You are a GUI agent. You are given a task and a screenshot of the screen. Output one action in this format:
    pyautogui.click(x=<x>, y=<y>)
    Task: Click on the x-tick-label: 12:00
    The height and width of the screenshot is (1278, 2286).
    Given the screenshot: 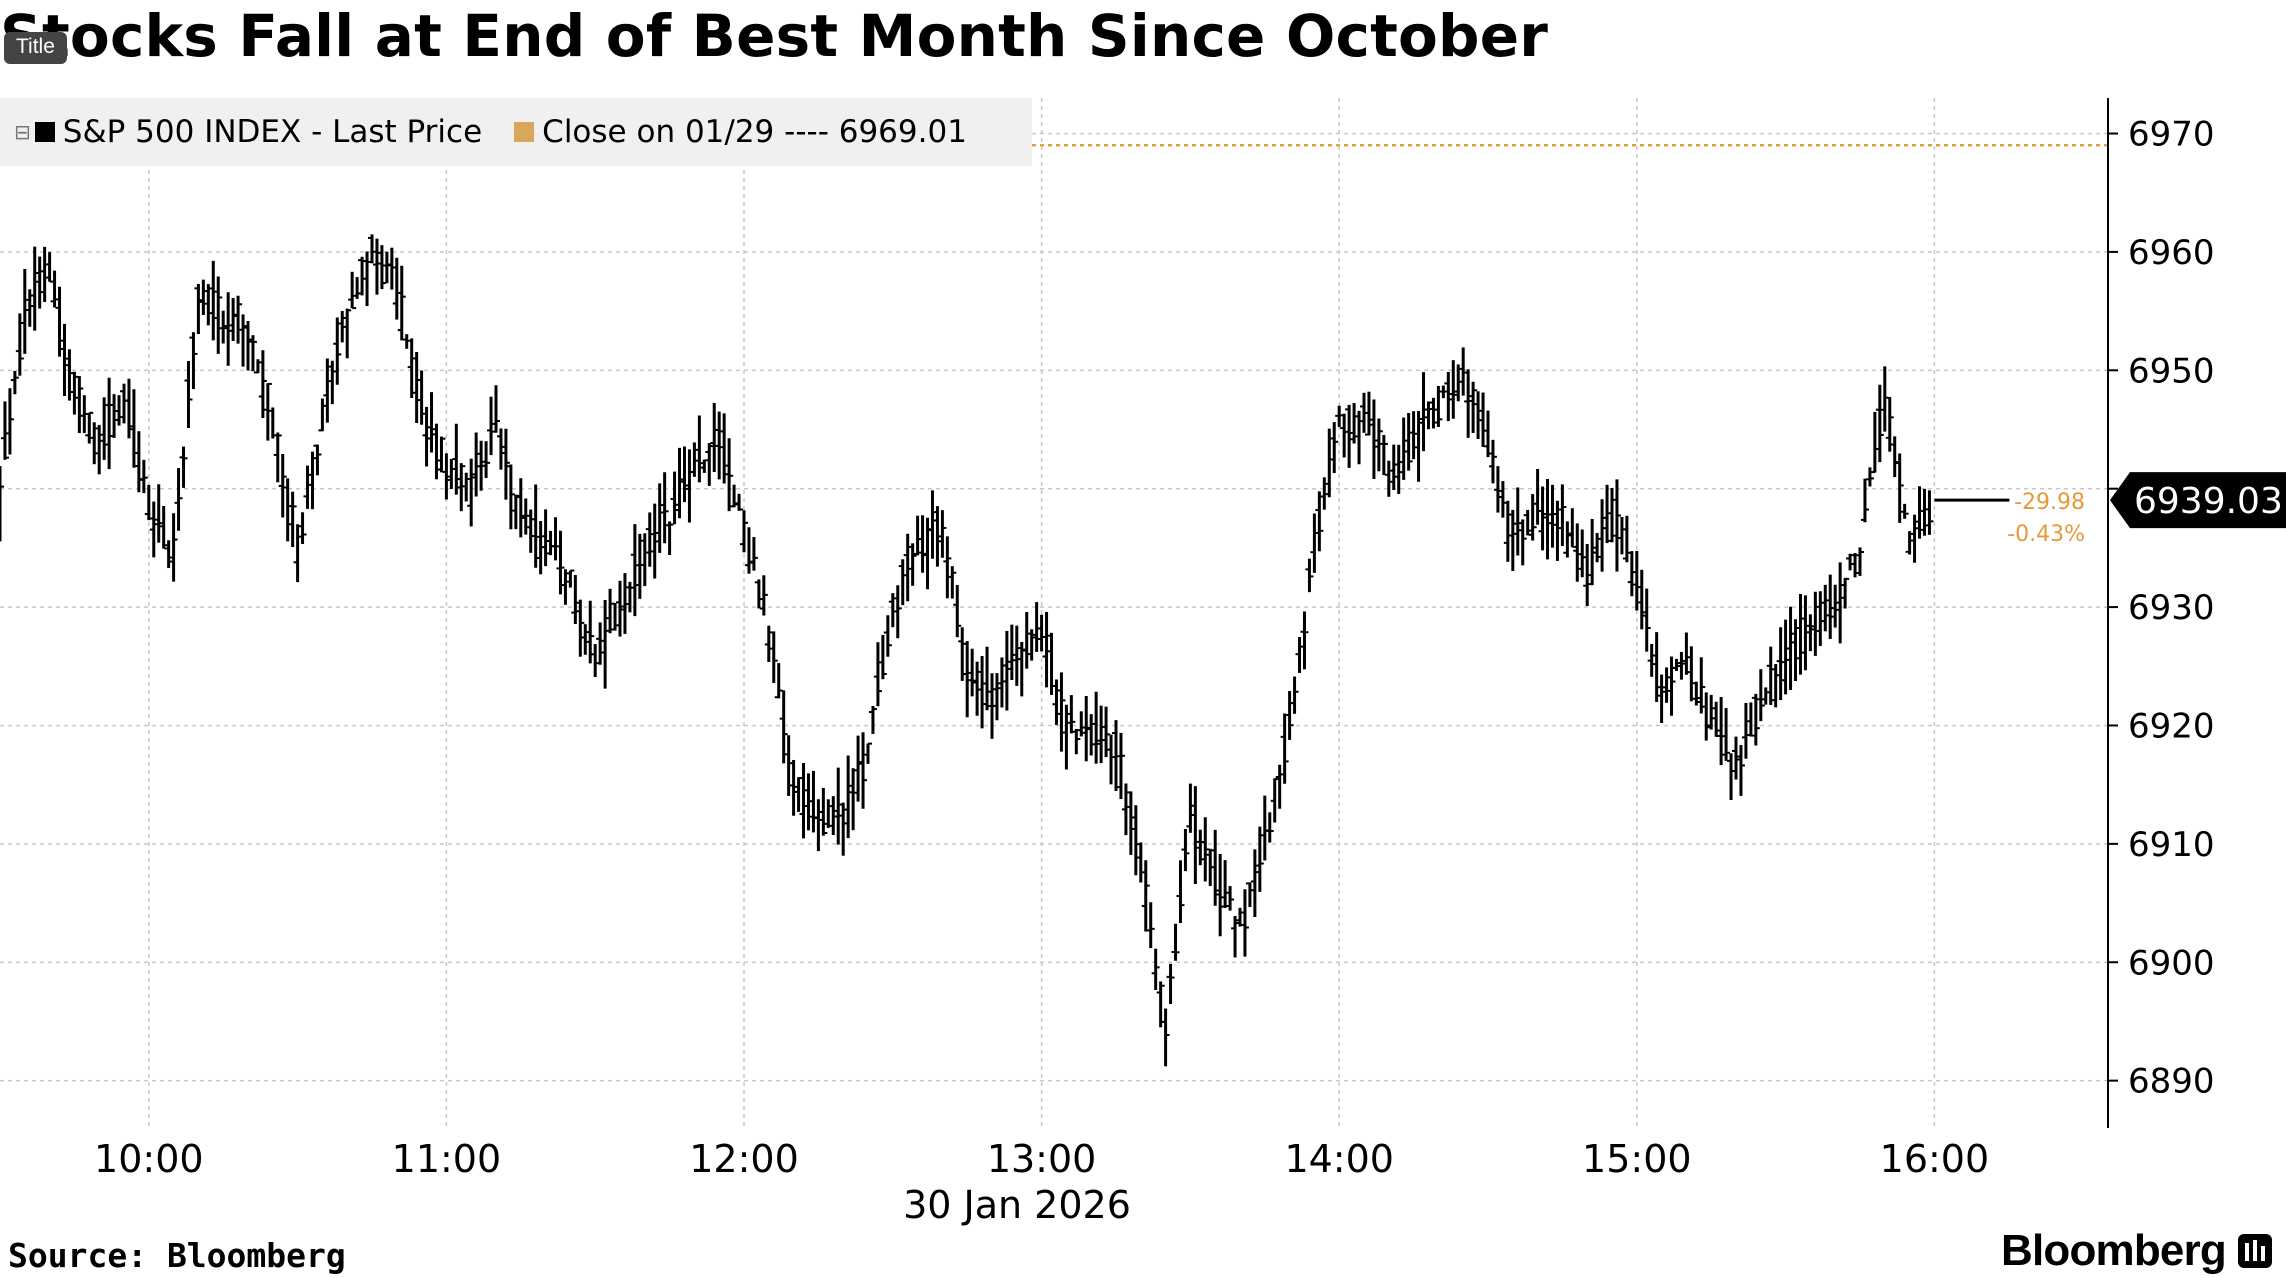 What is the action you would take?
    pyautogui.click(x=744, y=1159)
    